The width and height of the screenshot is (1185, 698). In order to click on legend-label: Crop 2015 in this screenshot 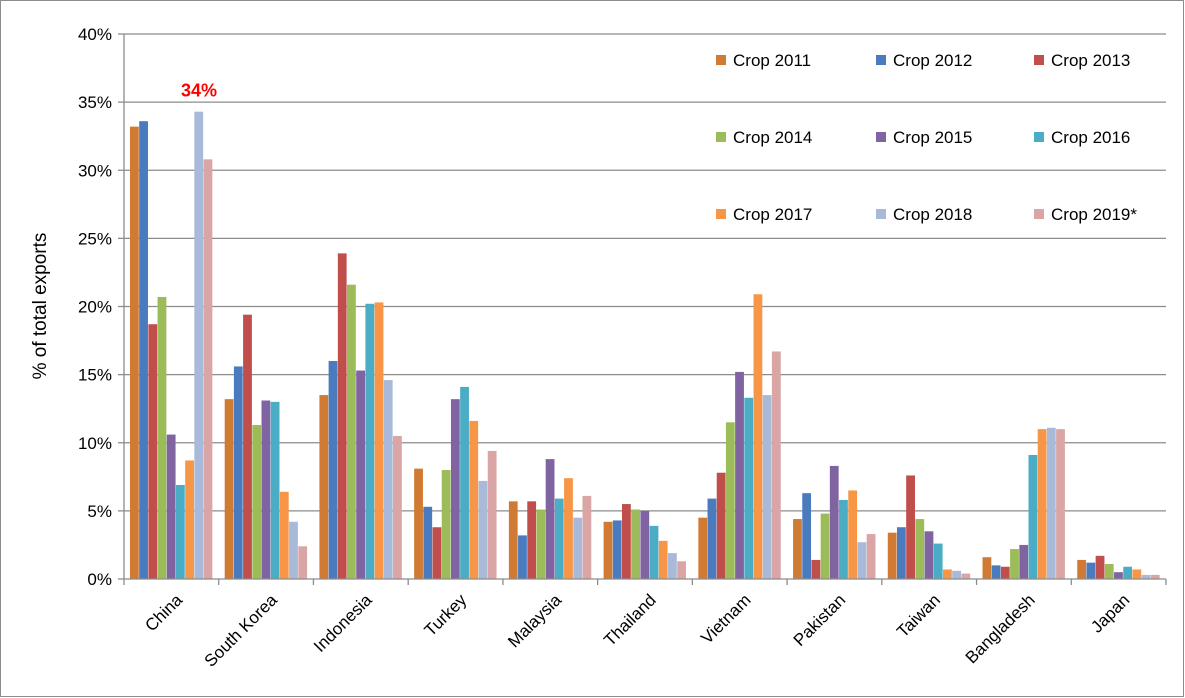, I will do `click(932, 137)`.